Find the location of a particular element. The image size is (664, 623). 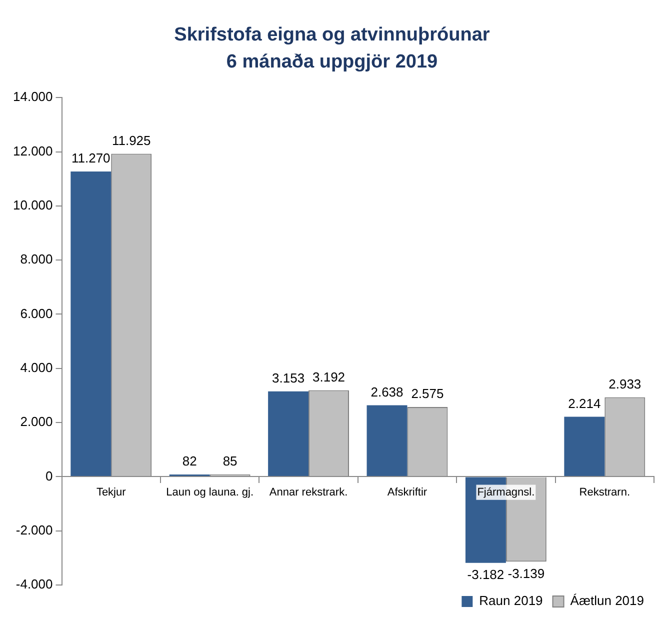

y-tick-label: -4.000 is located at coordinates (34, 584).